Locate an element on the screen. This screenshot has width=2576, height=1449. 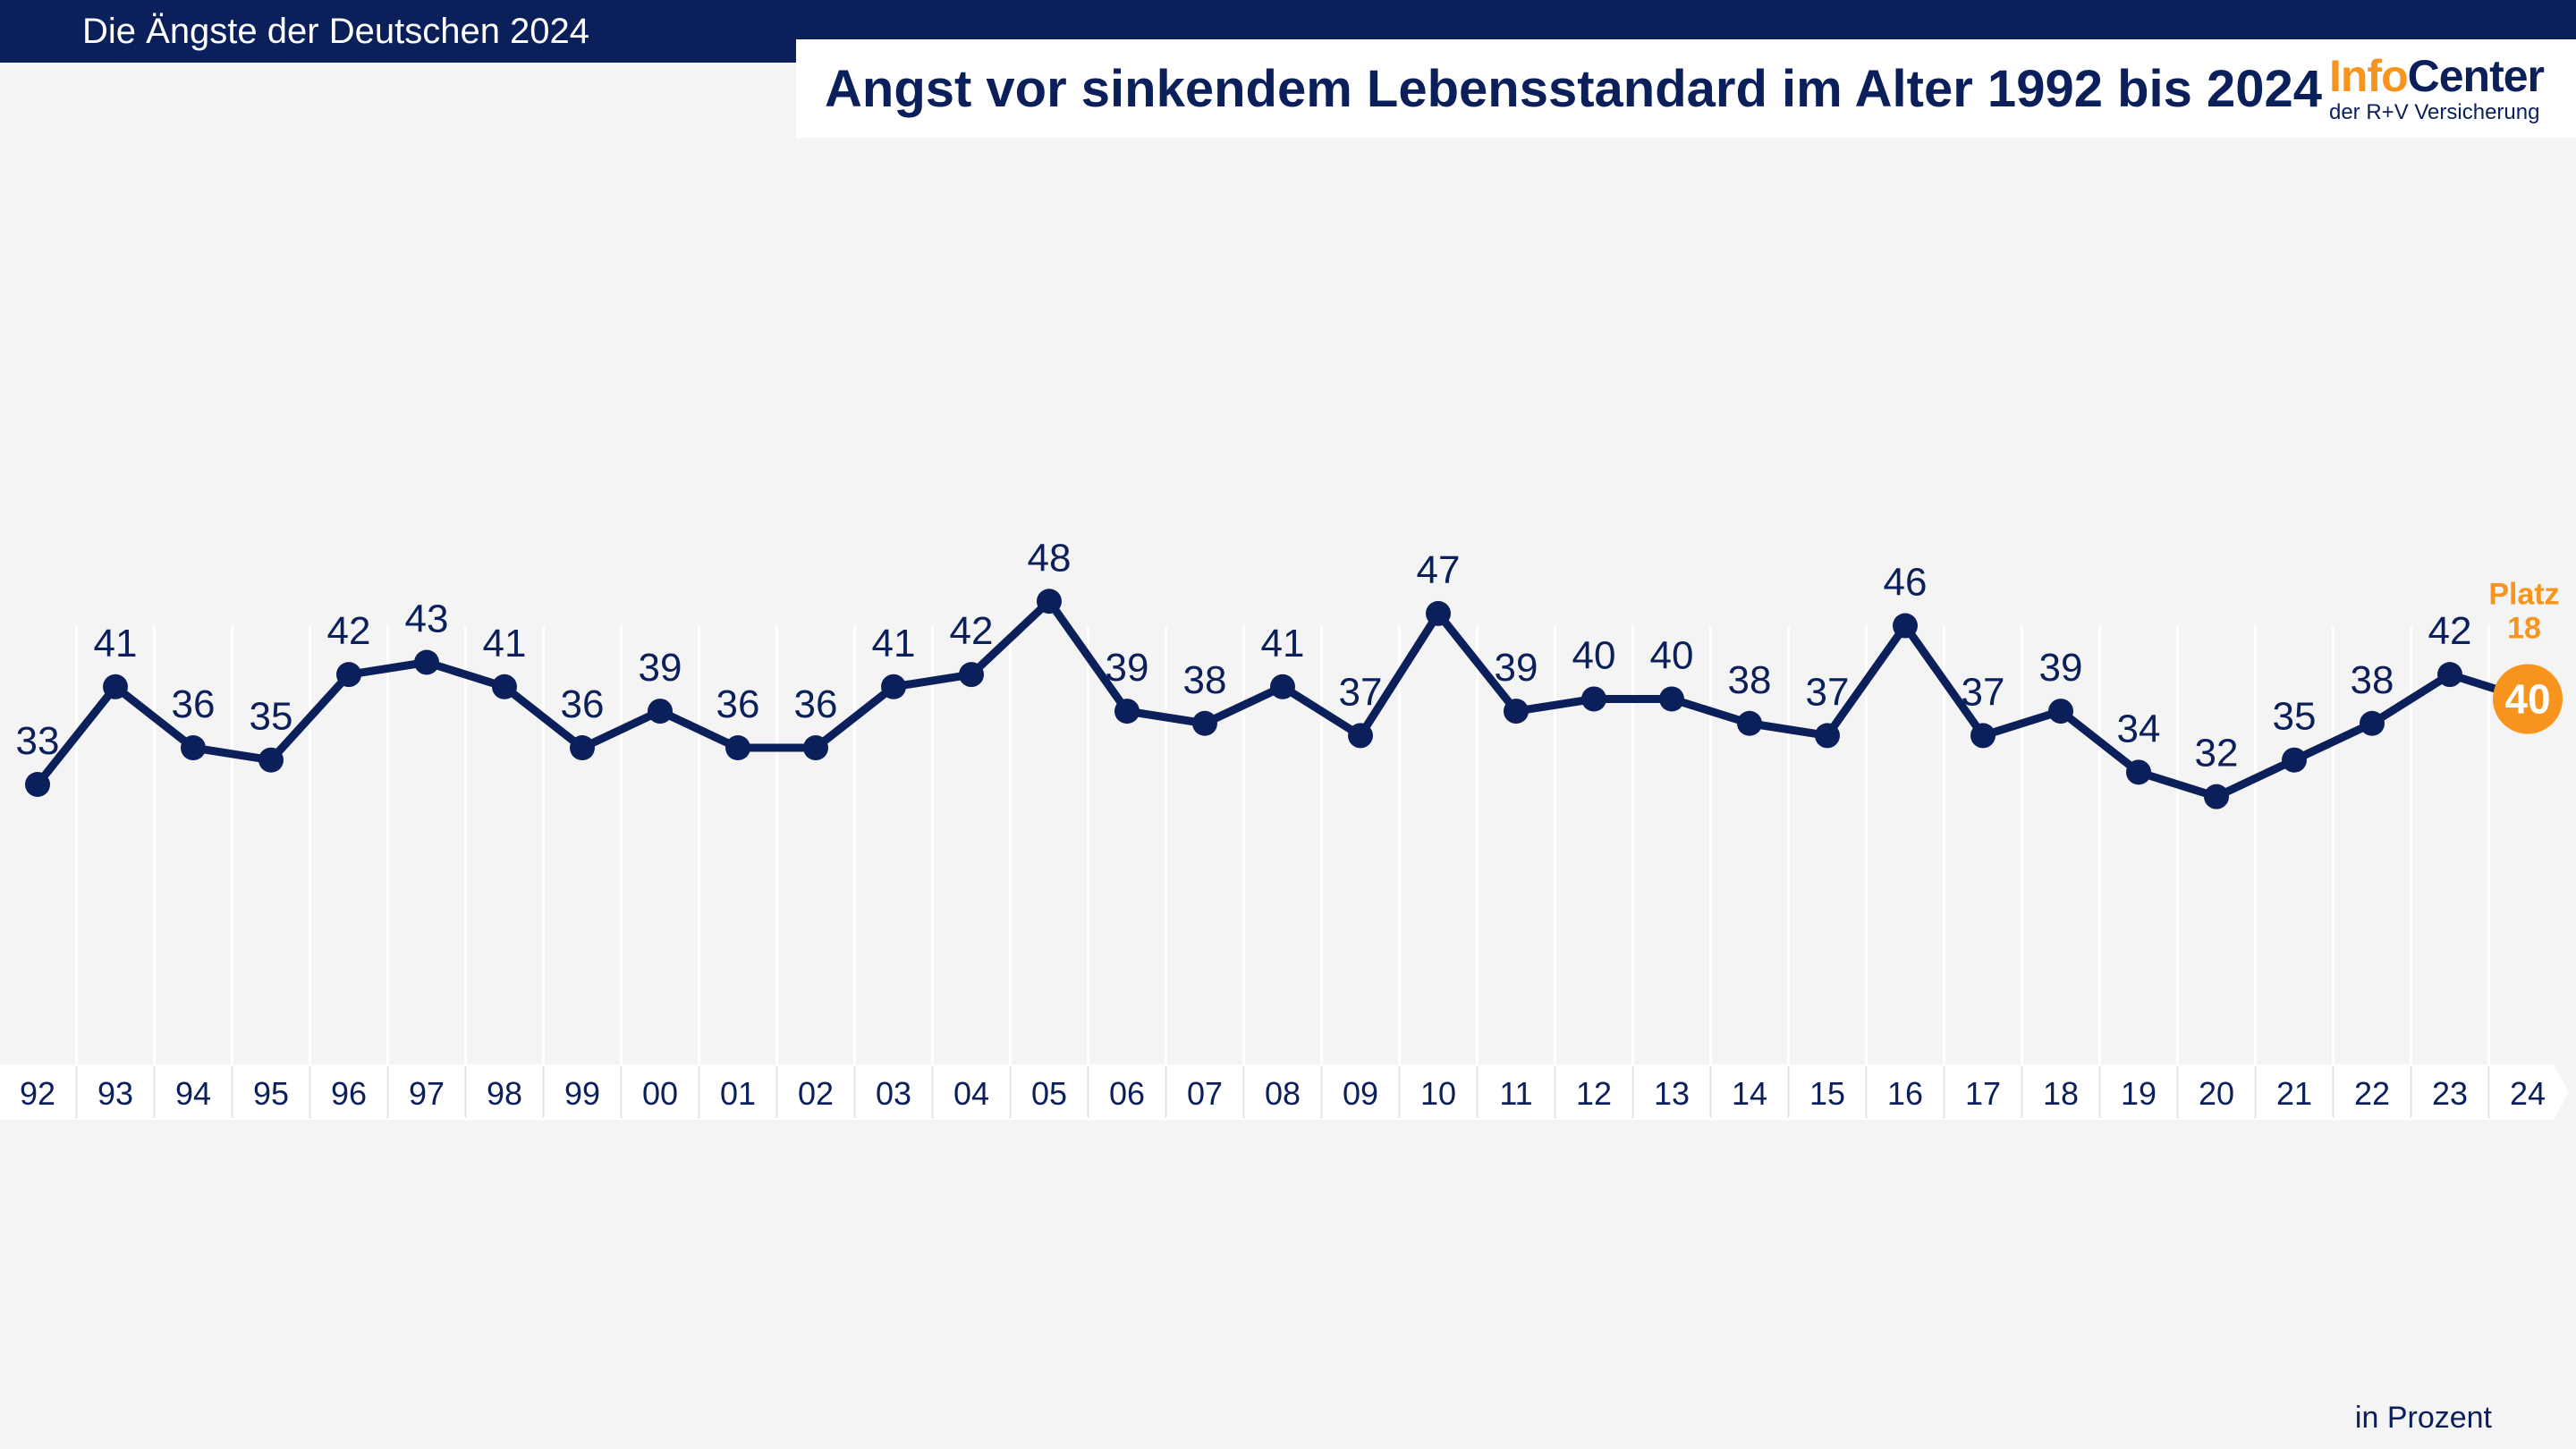
x-tick-label: 00 is located at coordinates (660, 1093).